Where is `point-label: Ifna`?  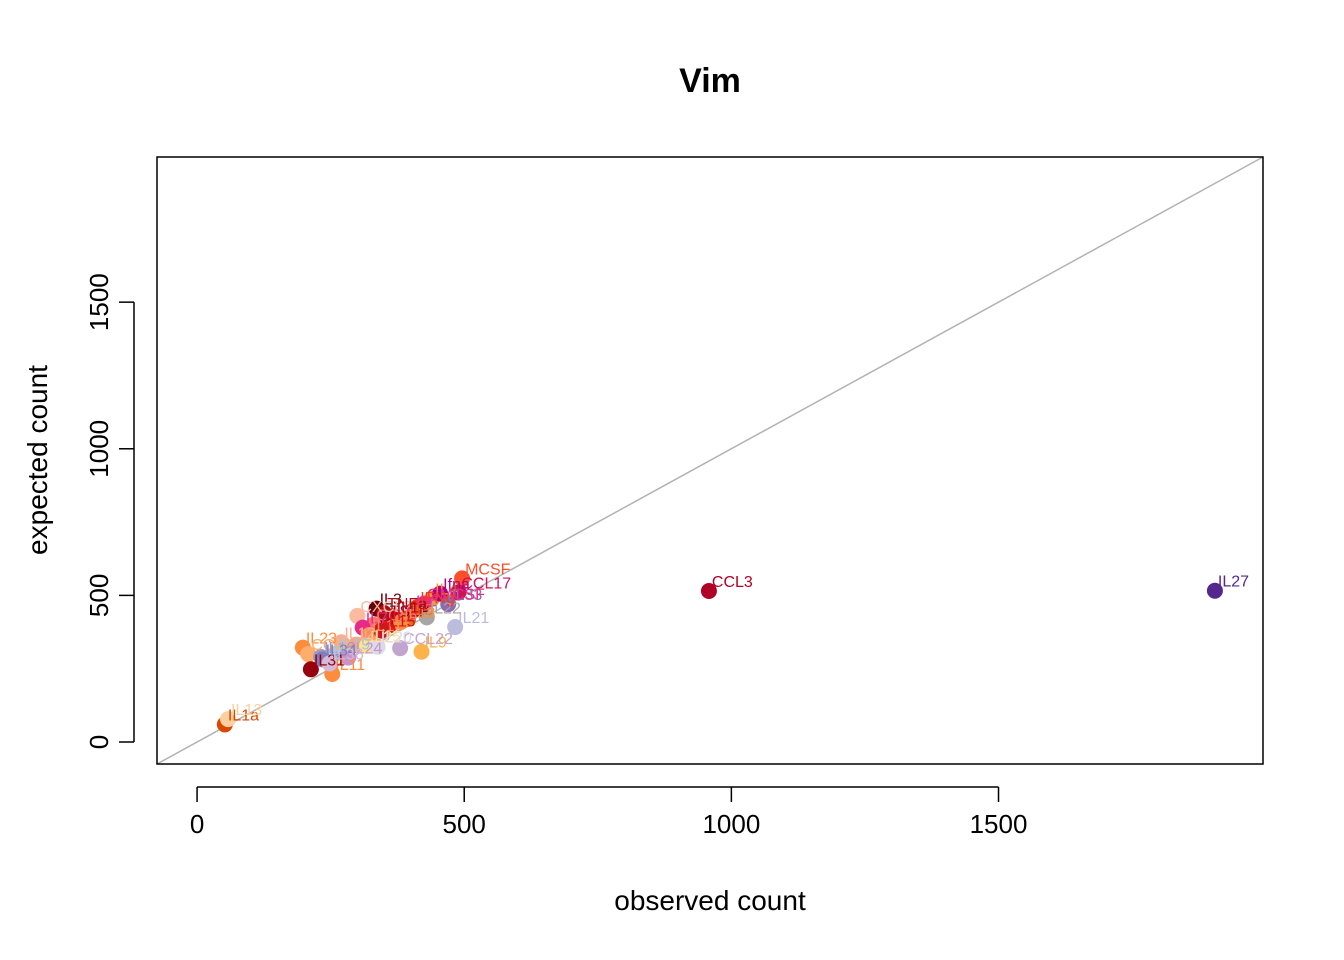
point-label: Ifna is located at coordinates (456, 585).